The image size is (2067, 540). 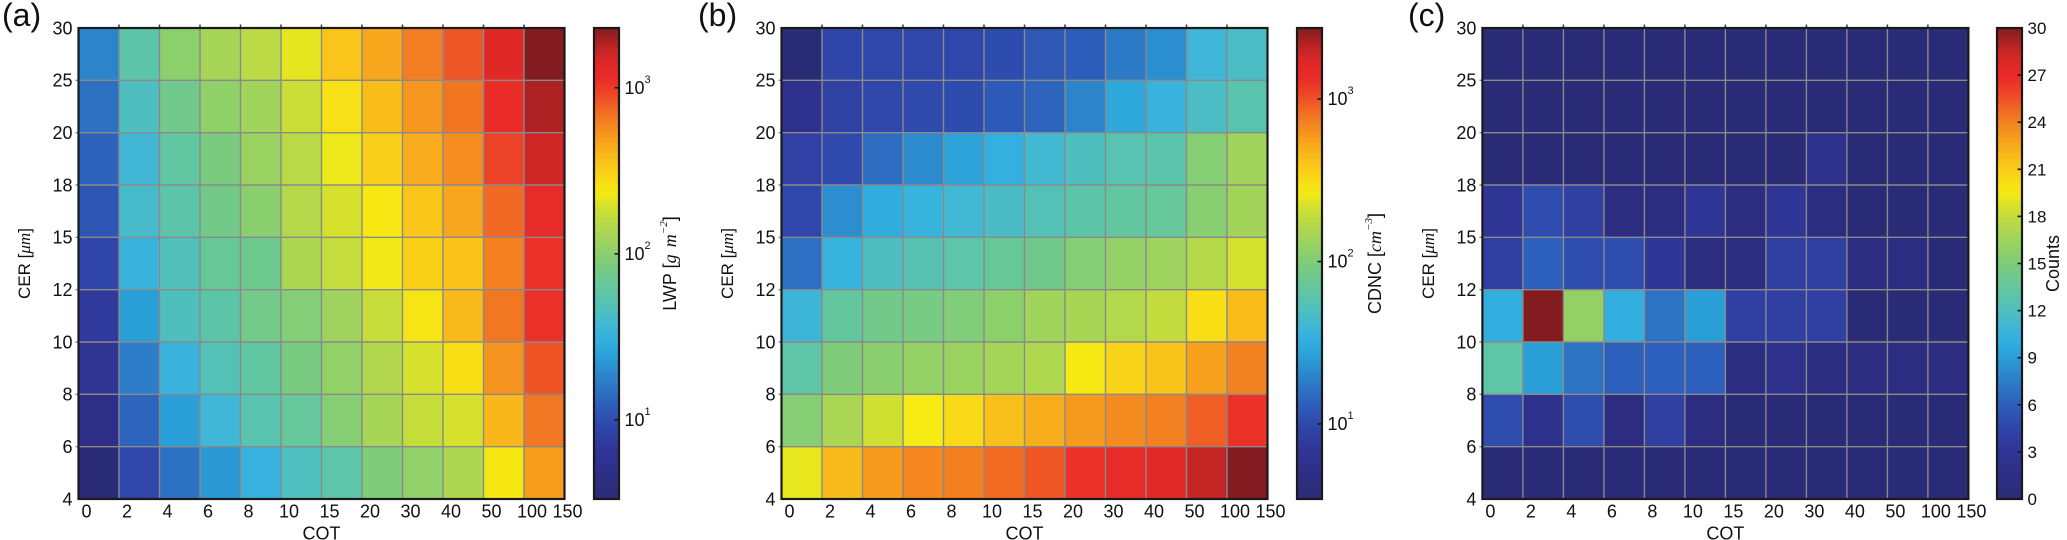 What do you see at coordinates (669, 263) in the screenshot?
I see `svg-text: LWP [g m−2]` at bounding box center [669, 263].